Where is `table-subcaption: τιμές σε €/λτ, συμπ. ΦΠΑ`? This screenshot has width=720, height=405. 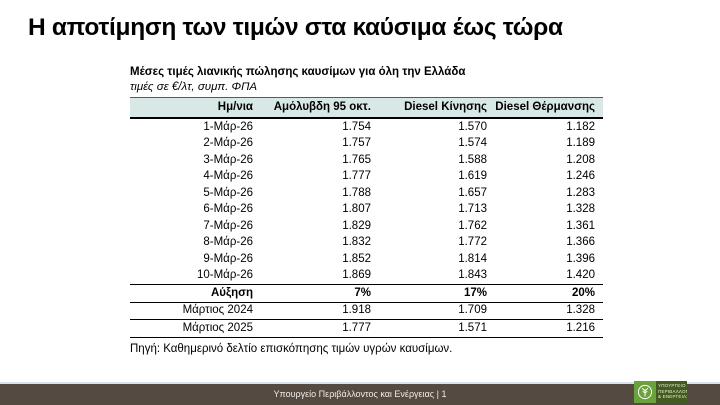
table-subcaption: τιμές σε €/λτ, συμπ. ΦΠΑ is located at coordinates (194, 87).